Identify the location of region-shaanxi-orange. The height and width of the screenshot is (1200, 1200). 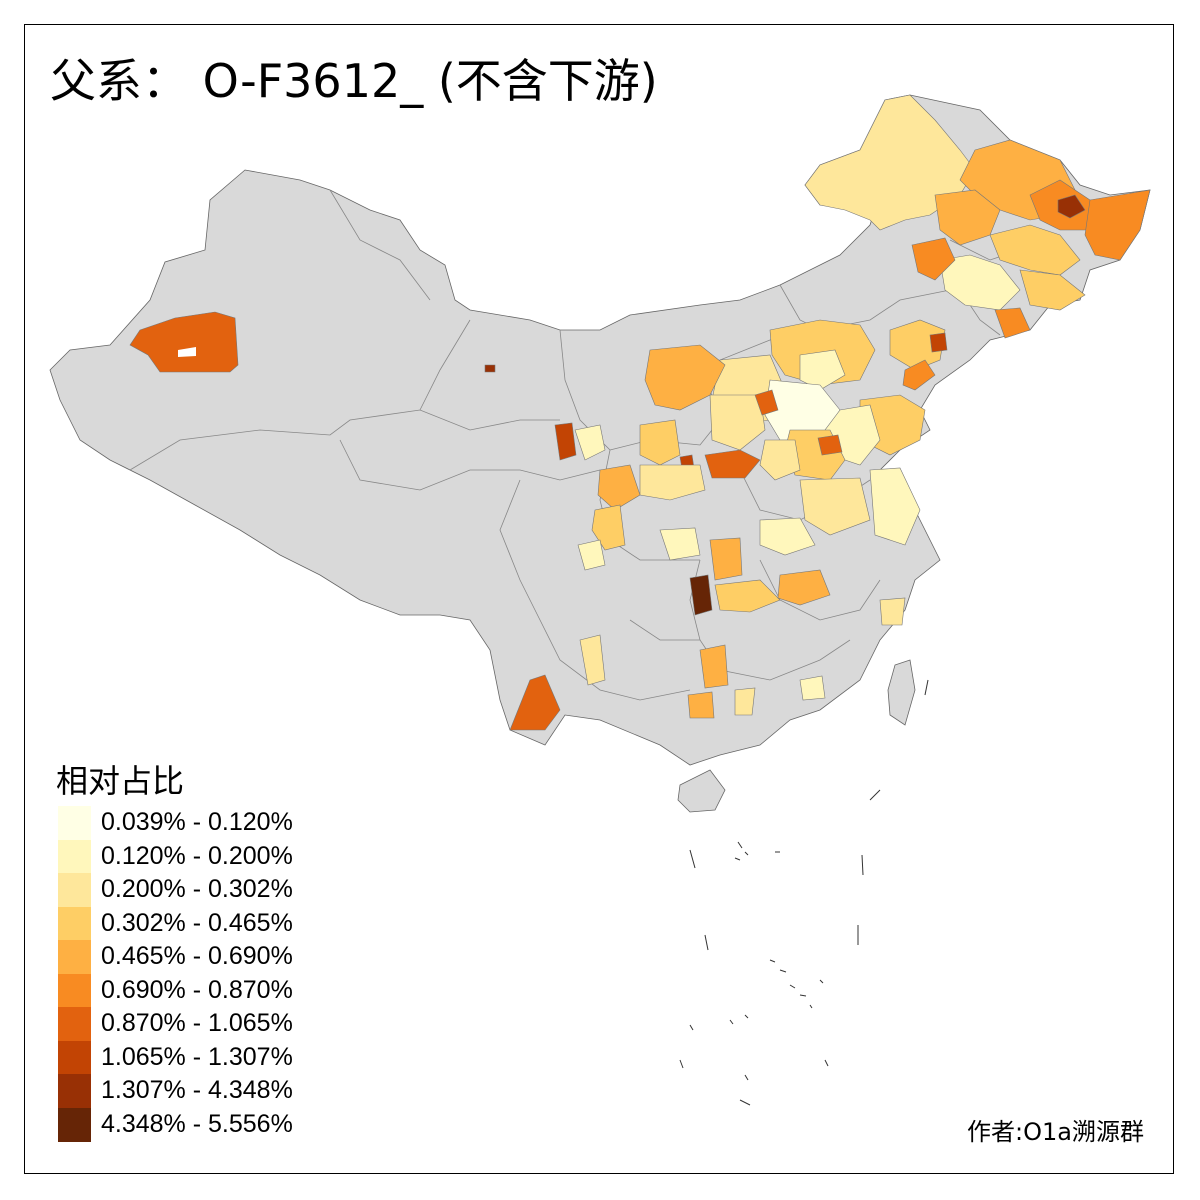
(732, 464).